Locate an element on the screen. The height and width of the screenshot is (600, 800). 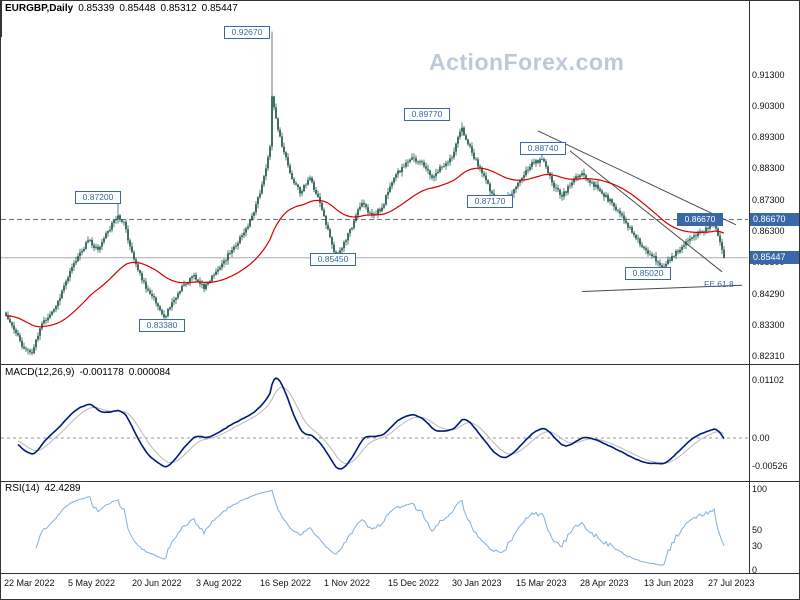
quote-low: 0.85312 is located at coordinates (178, 8).